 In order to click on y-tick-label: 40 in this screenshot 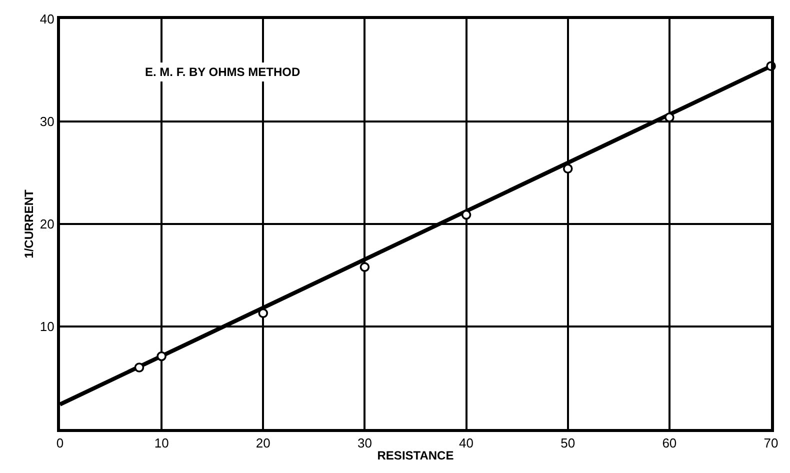, I will do `click(47, 19)`.